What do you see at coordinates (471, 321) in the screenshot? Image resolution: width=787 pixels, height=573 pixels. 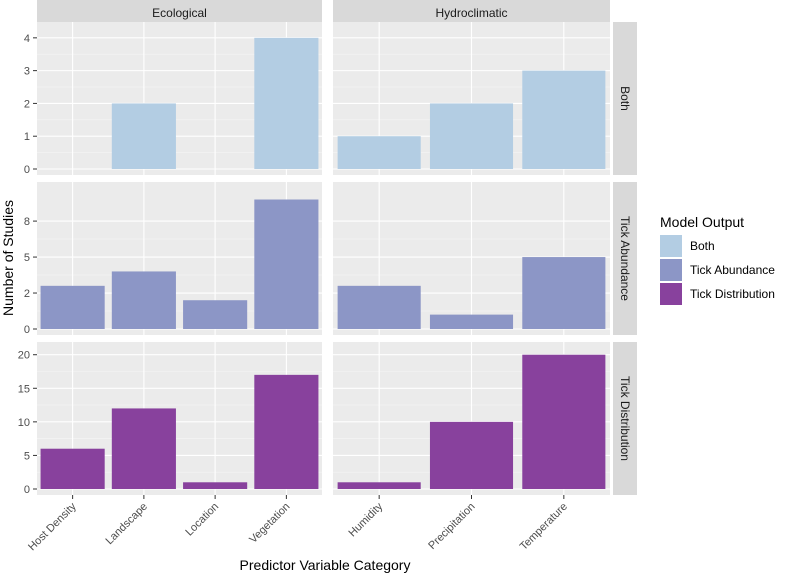 I see `bar-tick-abundance-precipitation` at bounding box center [471, 321].